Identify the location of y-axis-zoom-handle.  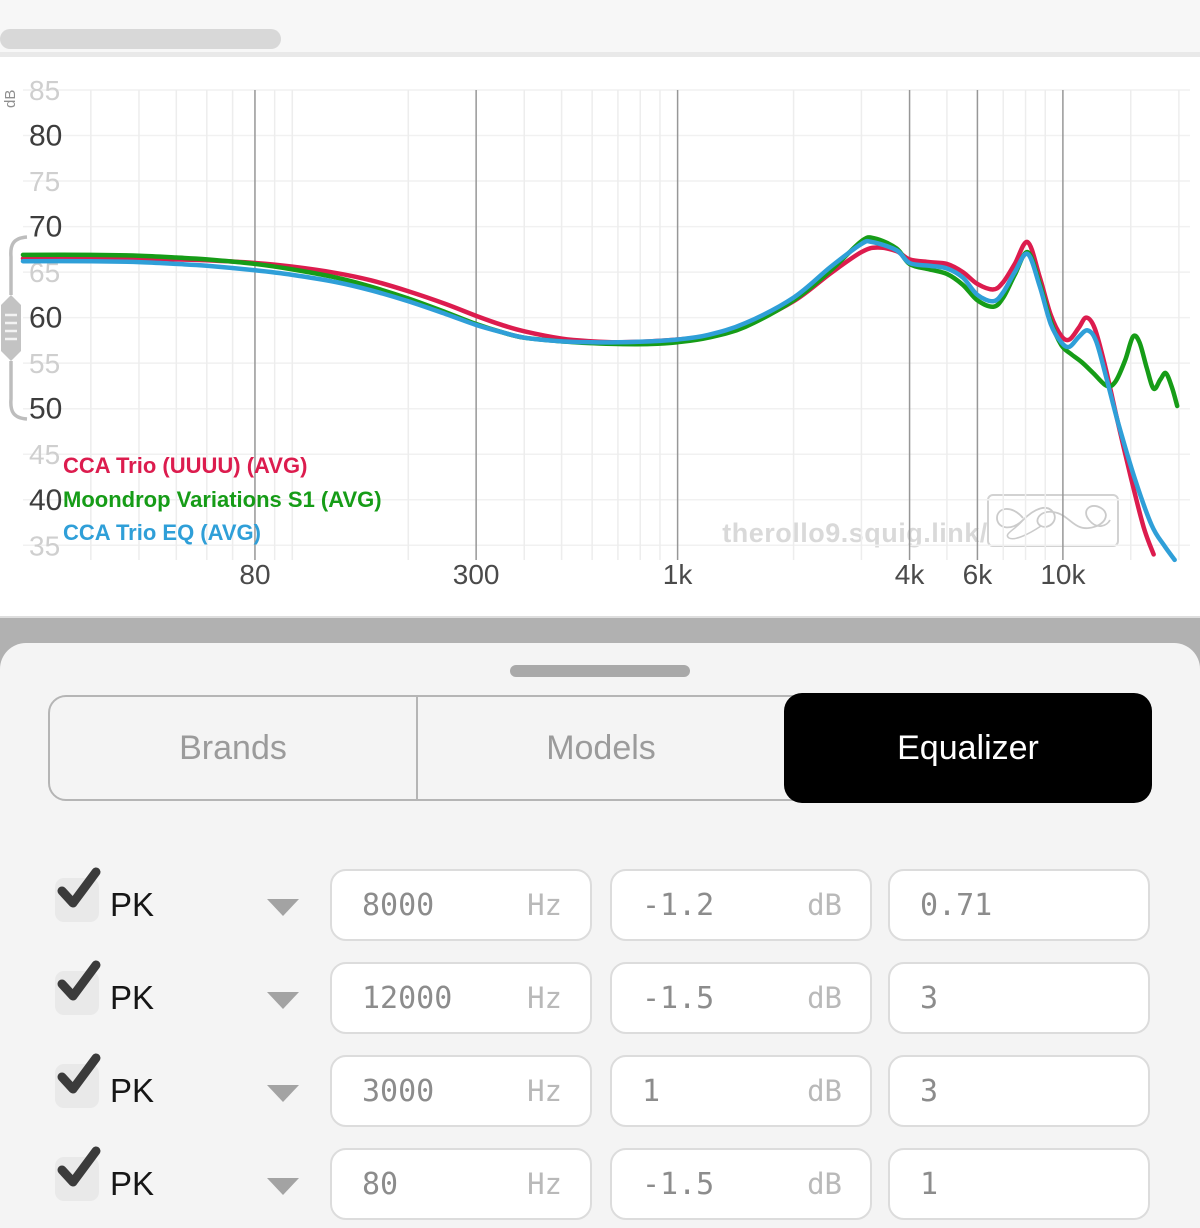
(15, 330).